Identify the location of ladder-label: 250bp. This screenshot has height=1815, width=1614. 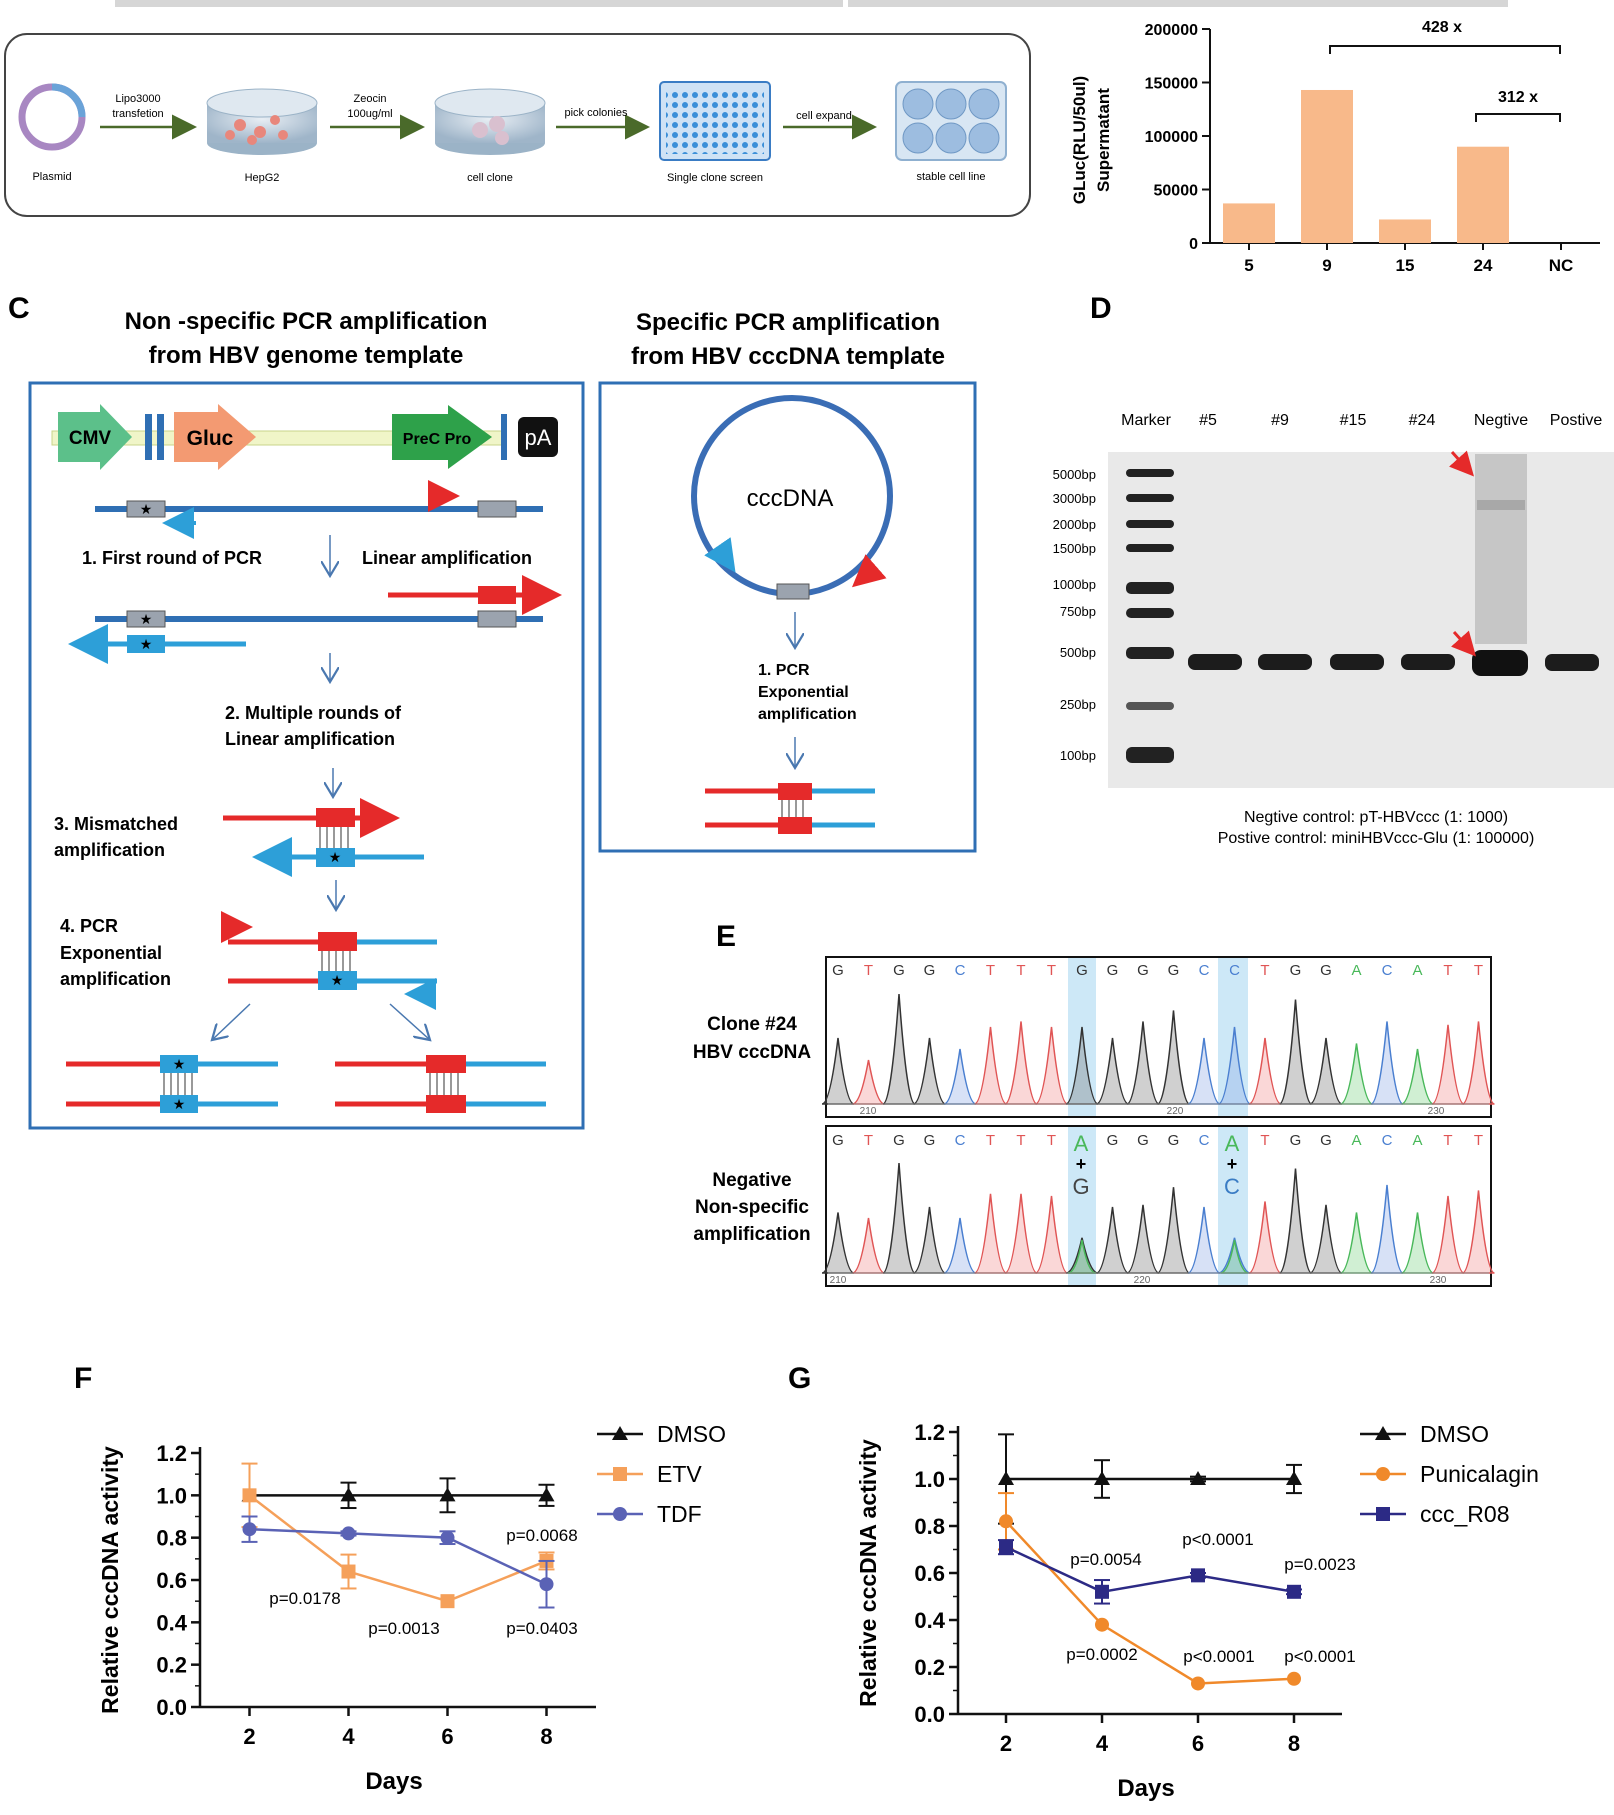
(1078, 704).